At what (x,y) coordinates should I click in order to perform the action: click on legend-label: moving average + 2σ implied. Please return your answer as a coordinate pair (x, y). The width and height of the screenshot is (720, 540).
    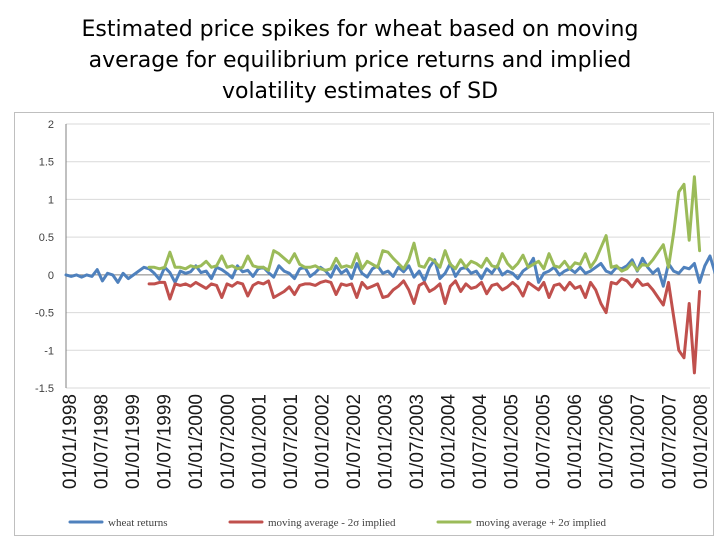
    Looking at the image, I should click on (541, 523).